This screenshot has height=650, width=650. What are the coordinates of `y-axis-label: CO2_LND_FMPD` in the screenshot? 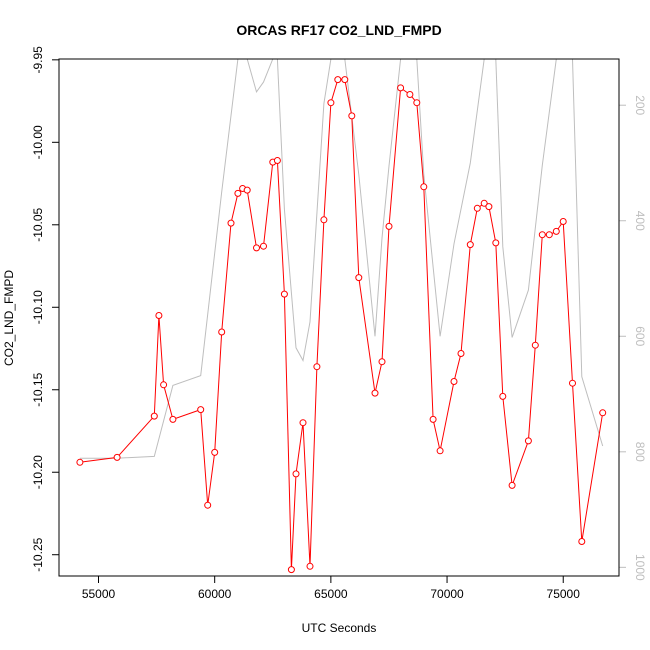 It's located at (9, 318).